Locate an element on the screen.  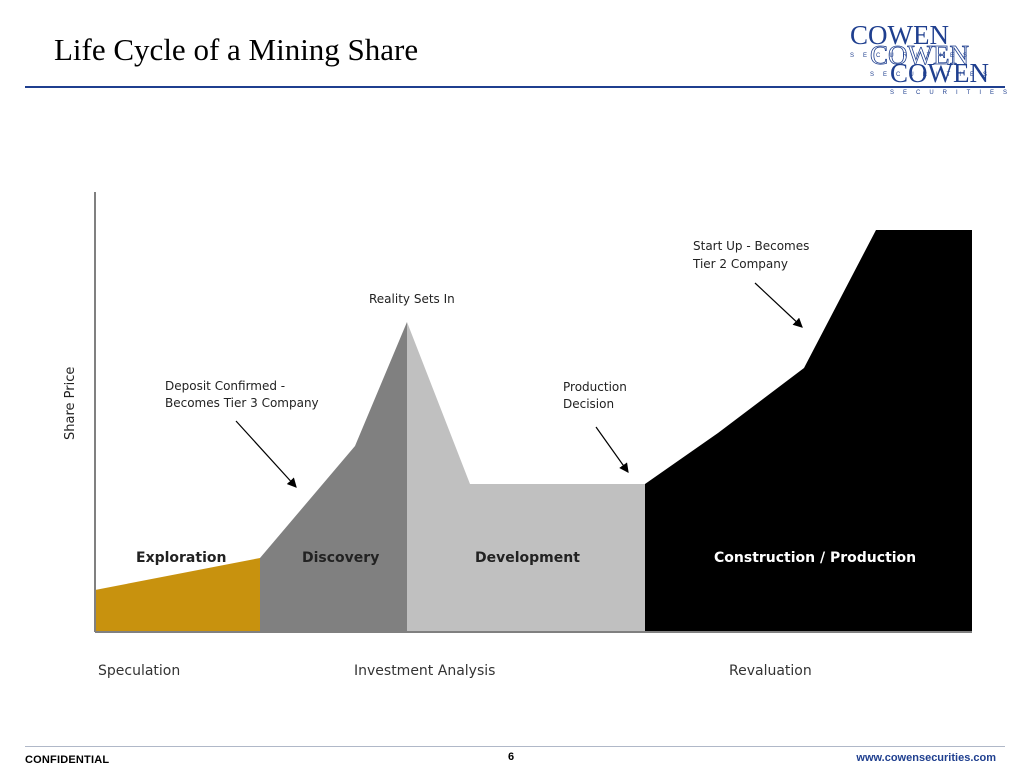
annotation-deposit-confirmed-line2: Becomes Tier 3 Company is located at coordinates (242, 403).